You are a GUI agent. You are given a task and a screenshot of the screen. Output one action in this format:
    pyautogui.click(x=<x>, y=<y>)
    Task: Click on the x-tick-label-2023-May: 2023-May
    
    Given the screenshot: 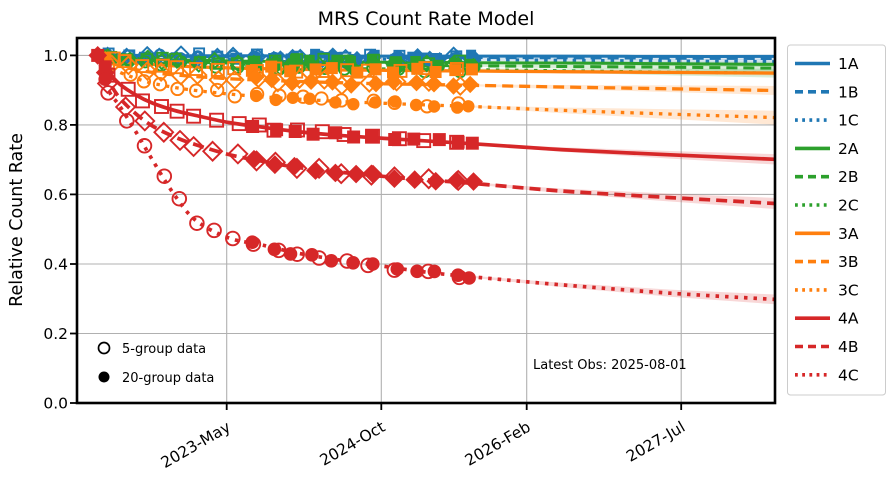 What is the action you would take?
    pyautogui.click(x=196, y=445)
    